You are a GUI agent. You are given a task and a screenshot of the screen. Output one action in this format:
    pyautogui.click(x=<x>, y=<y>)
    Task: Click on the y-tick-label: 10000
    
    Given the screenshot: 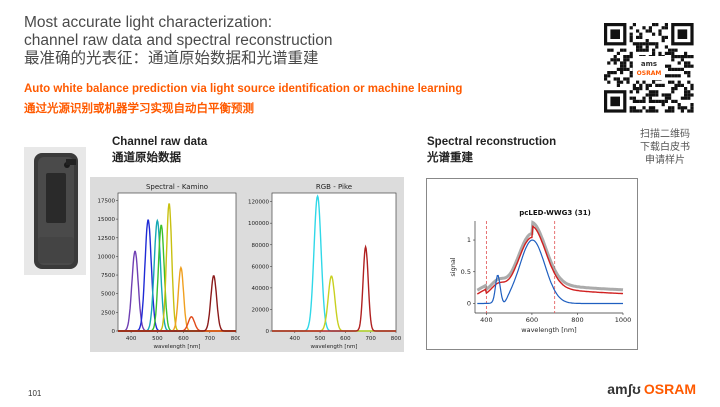 What is the action you would take?
    pyautogui.click(x=107, y=257)
    